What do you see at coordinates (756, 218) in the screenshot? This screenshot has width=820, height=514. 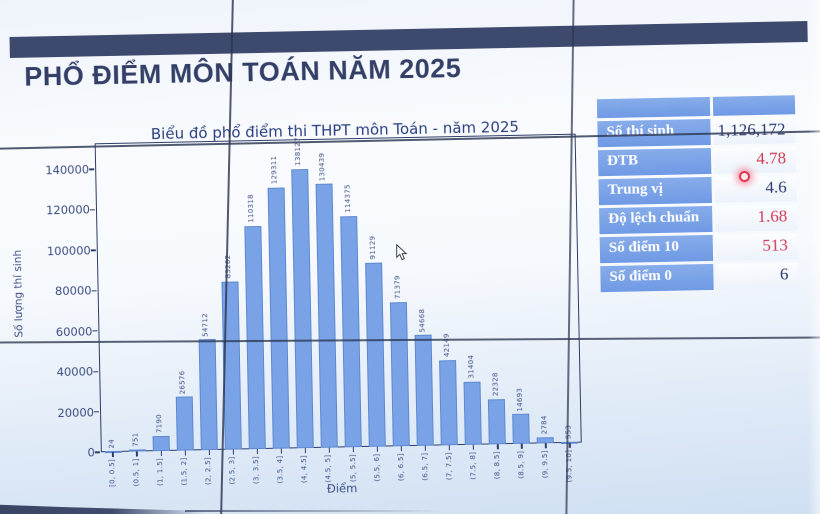 I see `stat-value-4: 1.68` at bounding box center [756, 218].